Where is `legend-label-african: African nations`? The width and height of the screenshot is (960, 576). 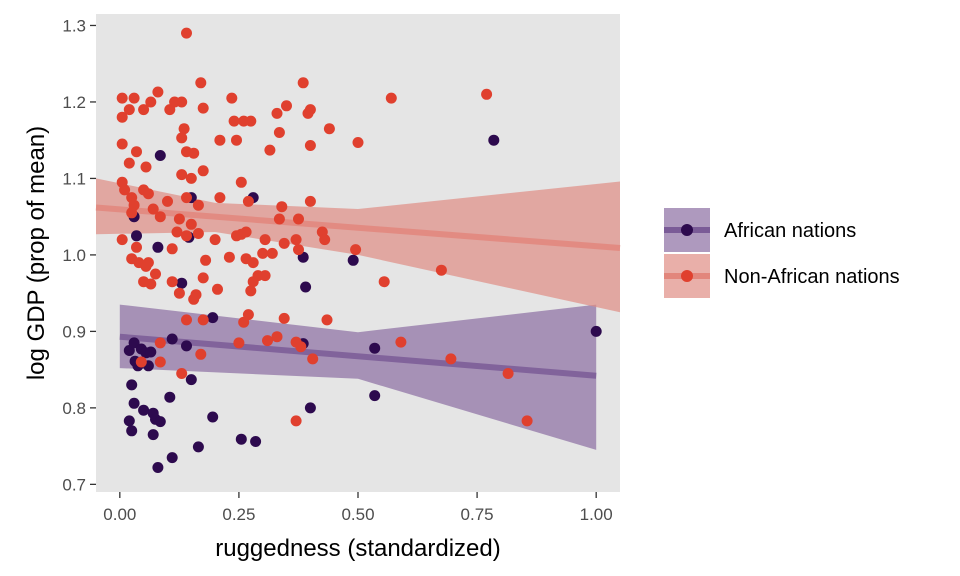
legend-label-african: African nations is located at coordinates (790, 231).